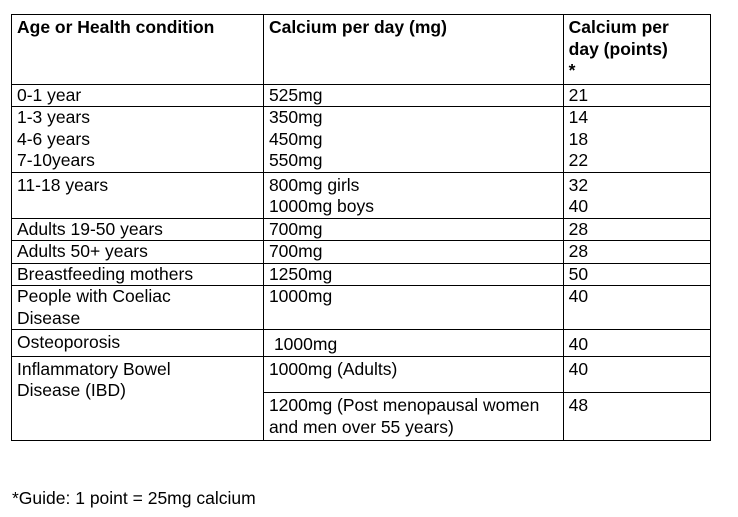  I want to click on points-text: 50, so click(578, 273).